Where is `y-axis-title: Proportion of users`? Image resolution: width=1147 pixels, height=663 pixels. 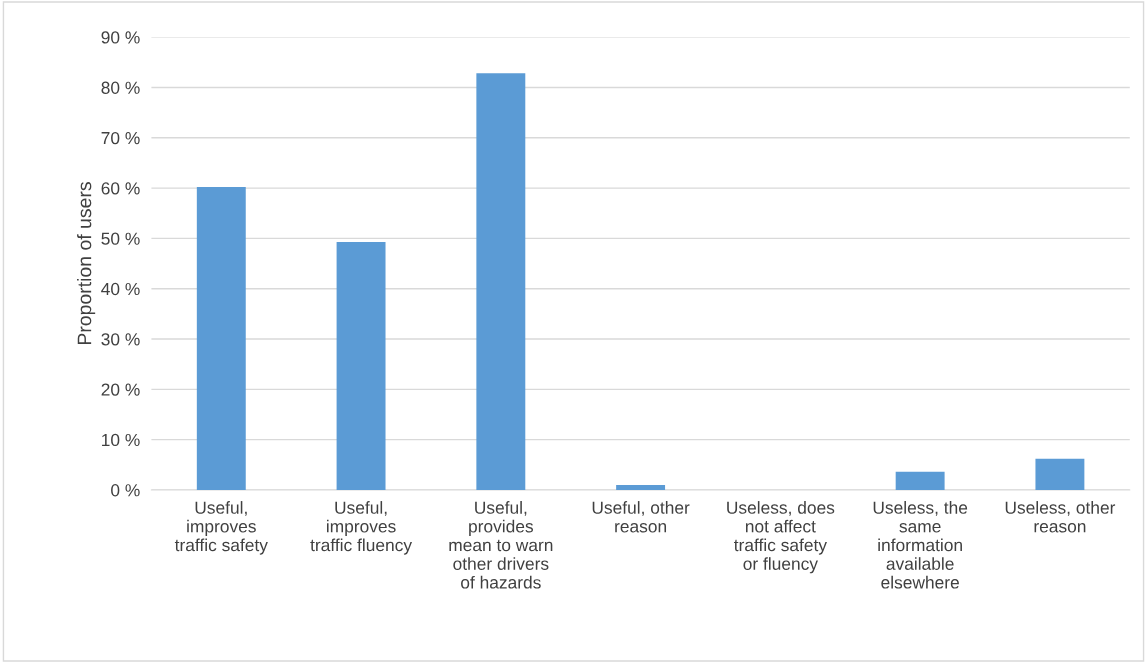 y-axis-title: Proportion of users is located at coordinates (86, 263).